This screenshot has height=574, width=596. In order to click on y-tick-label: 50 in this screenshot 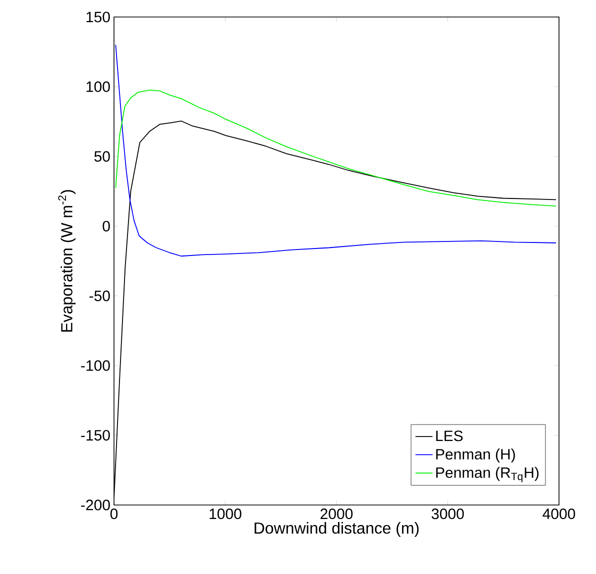, I will do `click(102, 156)`.